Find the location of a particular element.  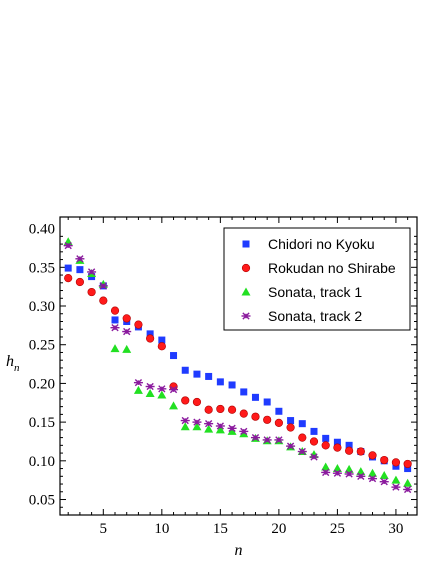

x-tick-label: 10 is located at coordinates (161, 529).